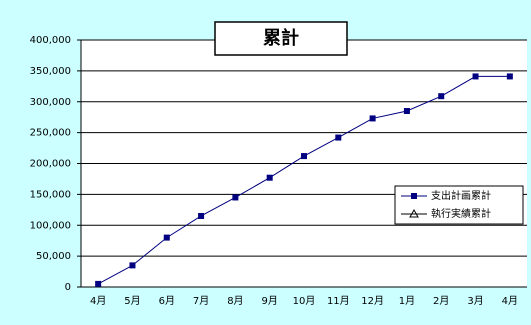  Describe the element at coordinates (50, 40) in the screenshot. I see `y-tick-label: 400,000` at that location.